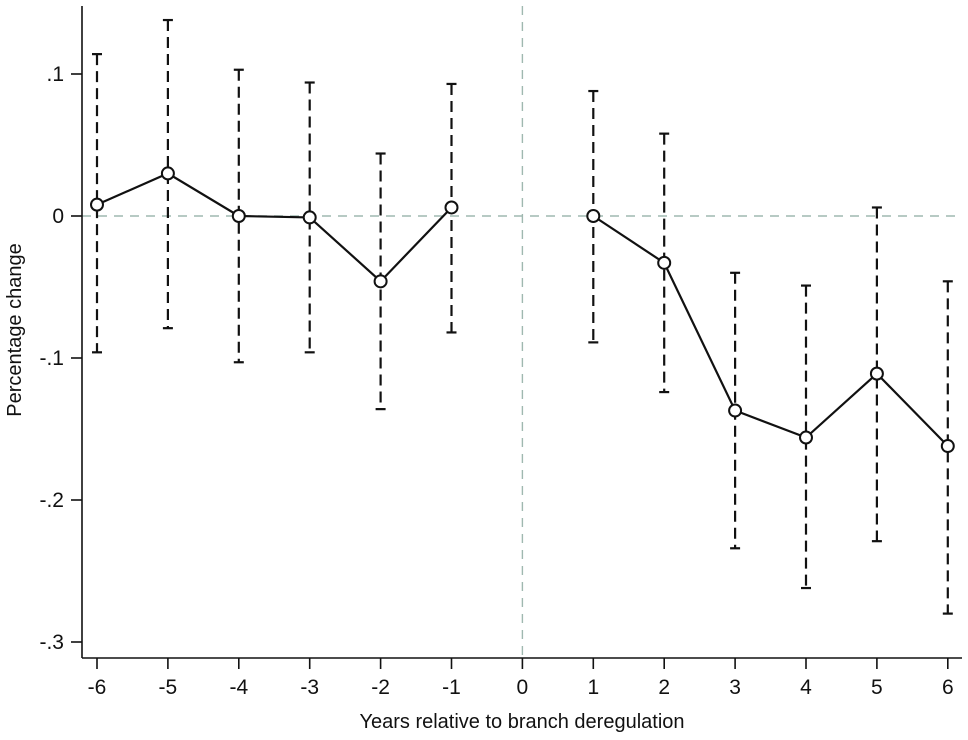  What do you see at coordinates (58, 216) in the screenshot?
I see `y-tick-label: 0` at bounding box center [58, 216].